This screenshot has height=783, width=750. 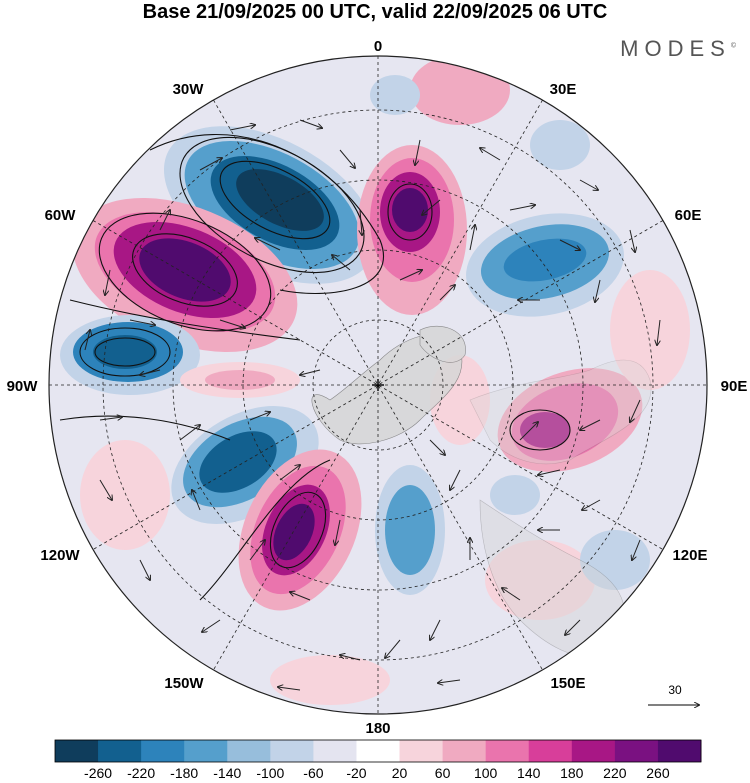 What do you see at coordinates (185, 275) in the screenshot?
I see `anomaly-positive-labrador` at bounding box center [185, 275].